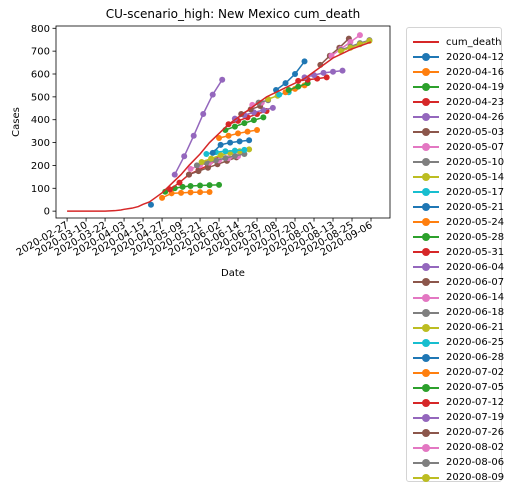  Describe the element at coordinates (475, 267) in the screenshot. I see `legend-label: 2020-06-04` at that location.